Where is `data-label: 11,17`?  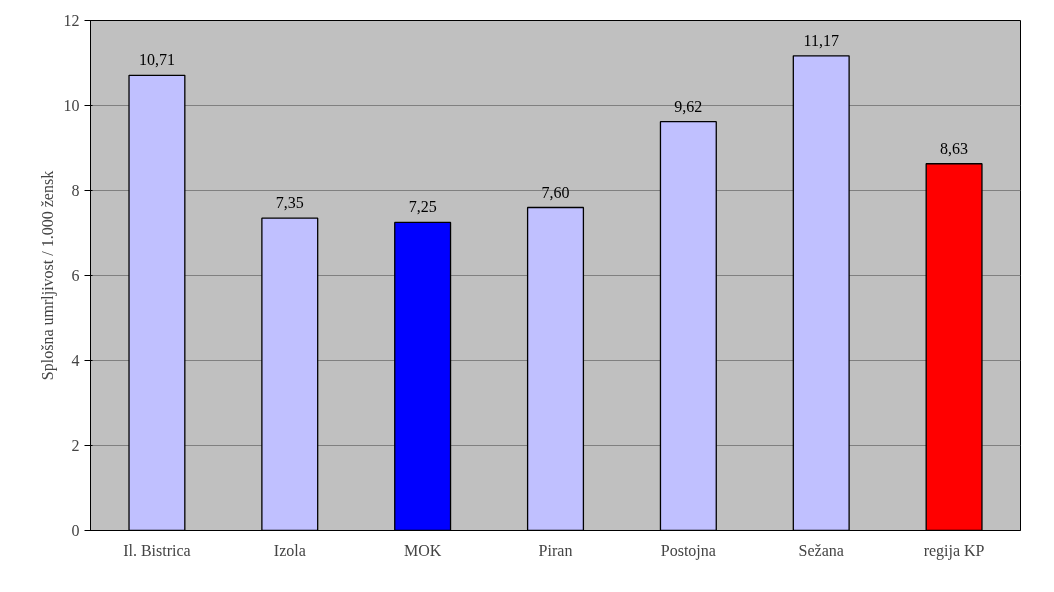
data-label: 11,17 is located at coordinates (821, 40).